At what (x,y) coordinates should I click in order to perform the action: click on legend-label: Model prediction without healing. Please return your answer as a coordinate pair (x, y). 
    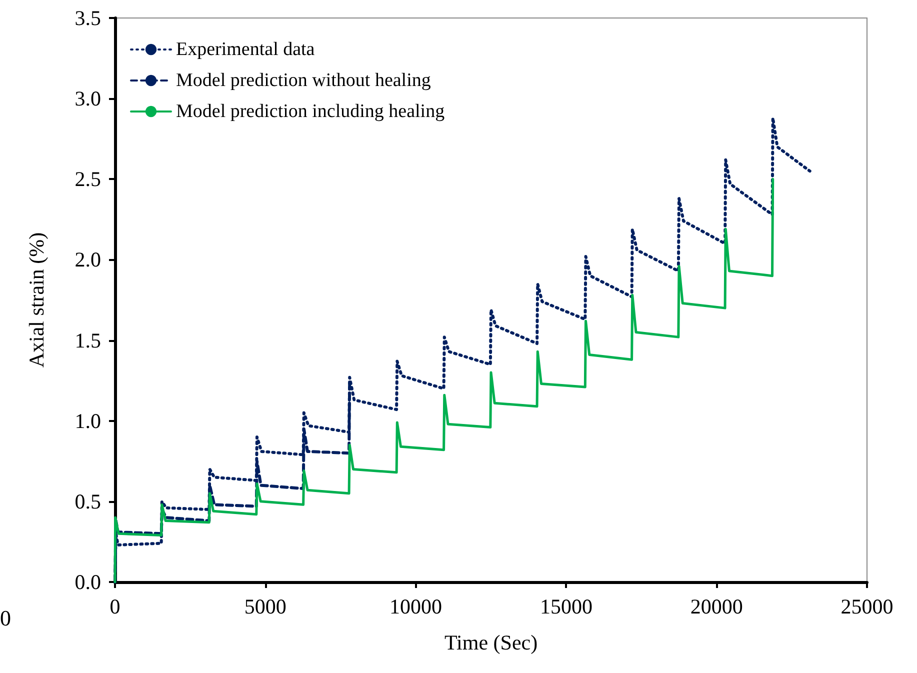
    Looking at the image, I should click on (304, 80).